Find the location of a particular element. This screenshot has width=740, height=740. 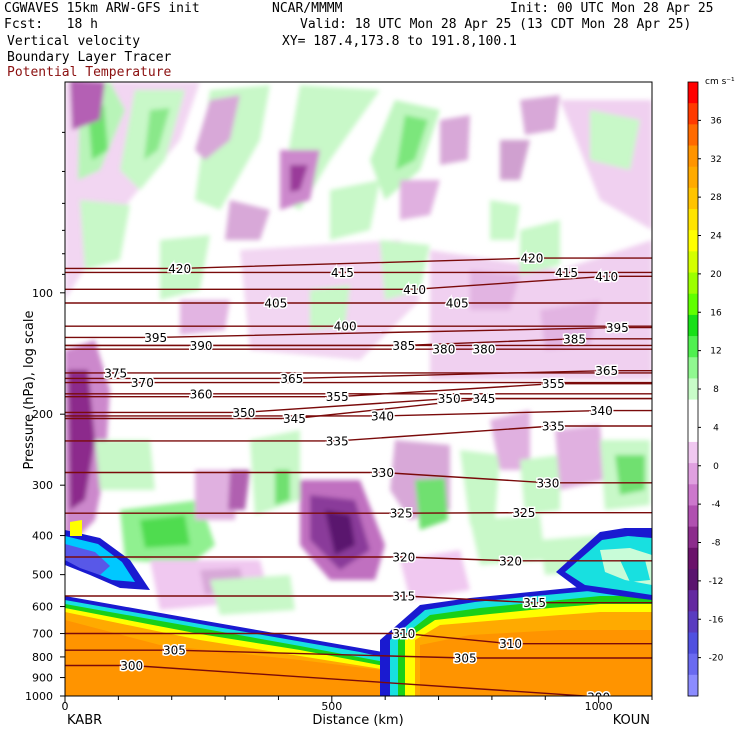

color-scale-tick-label: 24 is located at coordinates (716, 237).